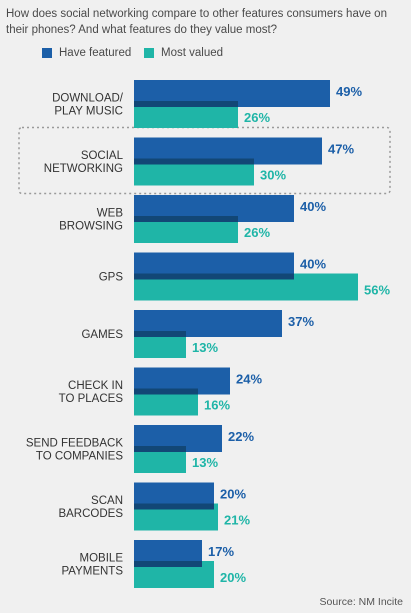 This screenshot has width=411, height=613. I want to click on highlight-box, so click(204, 160).